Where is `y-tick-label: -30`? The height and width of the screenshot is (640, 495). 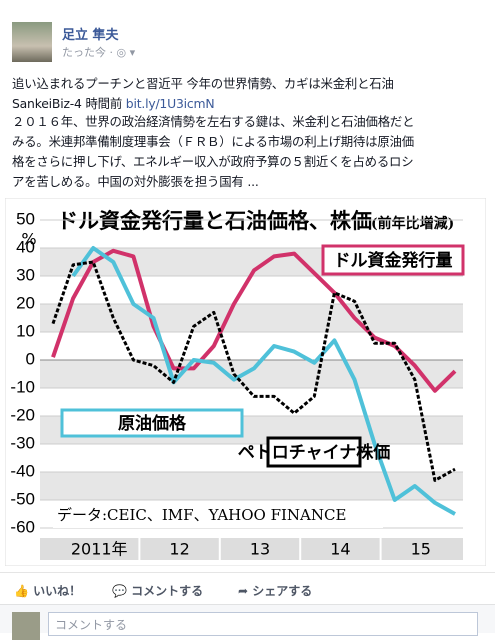 y-tick-label: -30 is located at coordinates (22, 442).